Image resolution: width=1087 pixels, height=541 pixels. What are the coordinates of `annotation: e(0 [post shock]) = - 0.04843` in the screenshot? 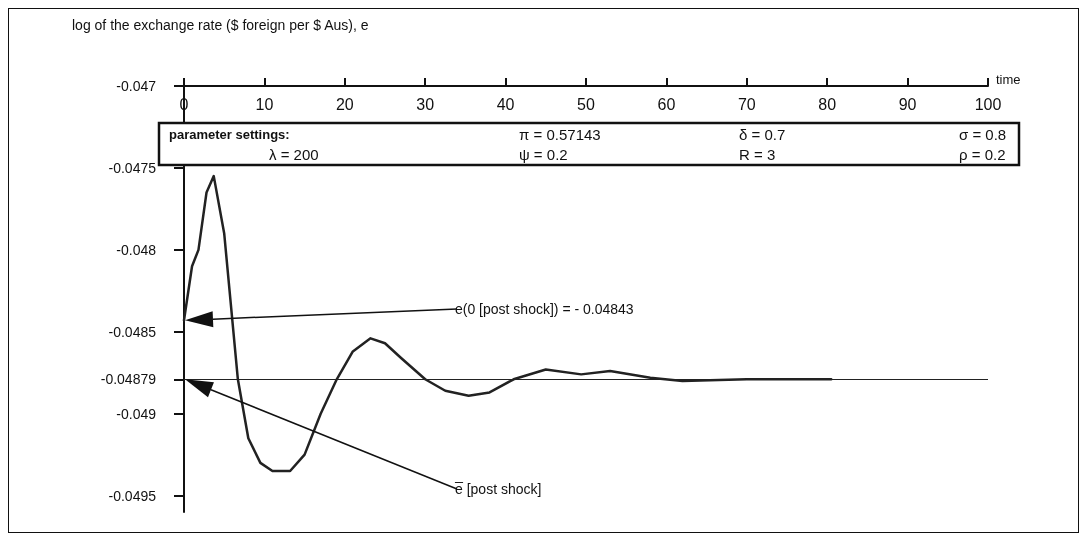 It's located at (544, 309).